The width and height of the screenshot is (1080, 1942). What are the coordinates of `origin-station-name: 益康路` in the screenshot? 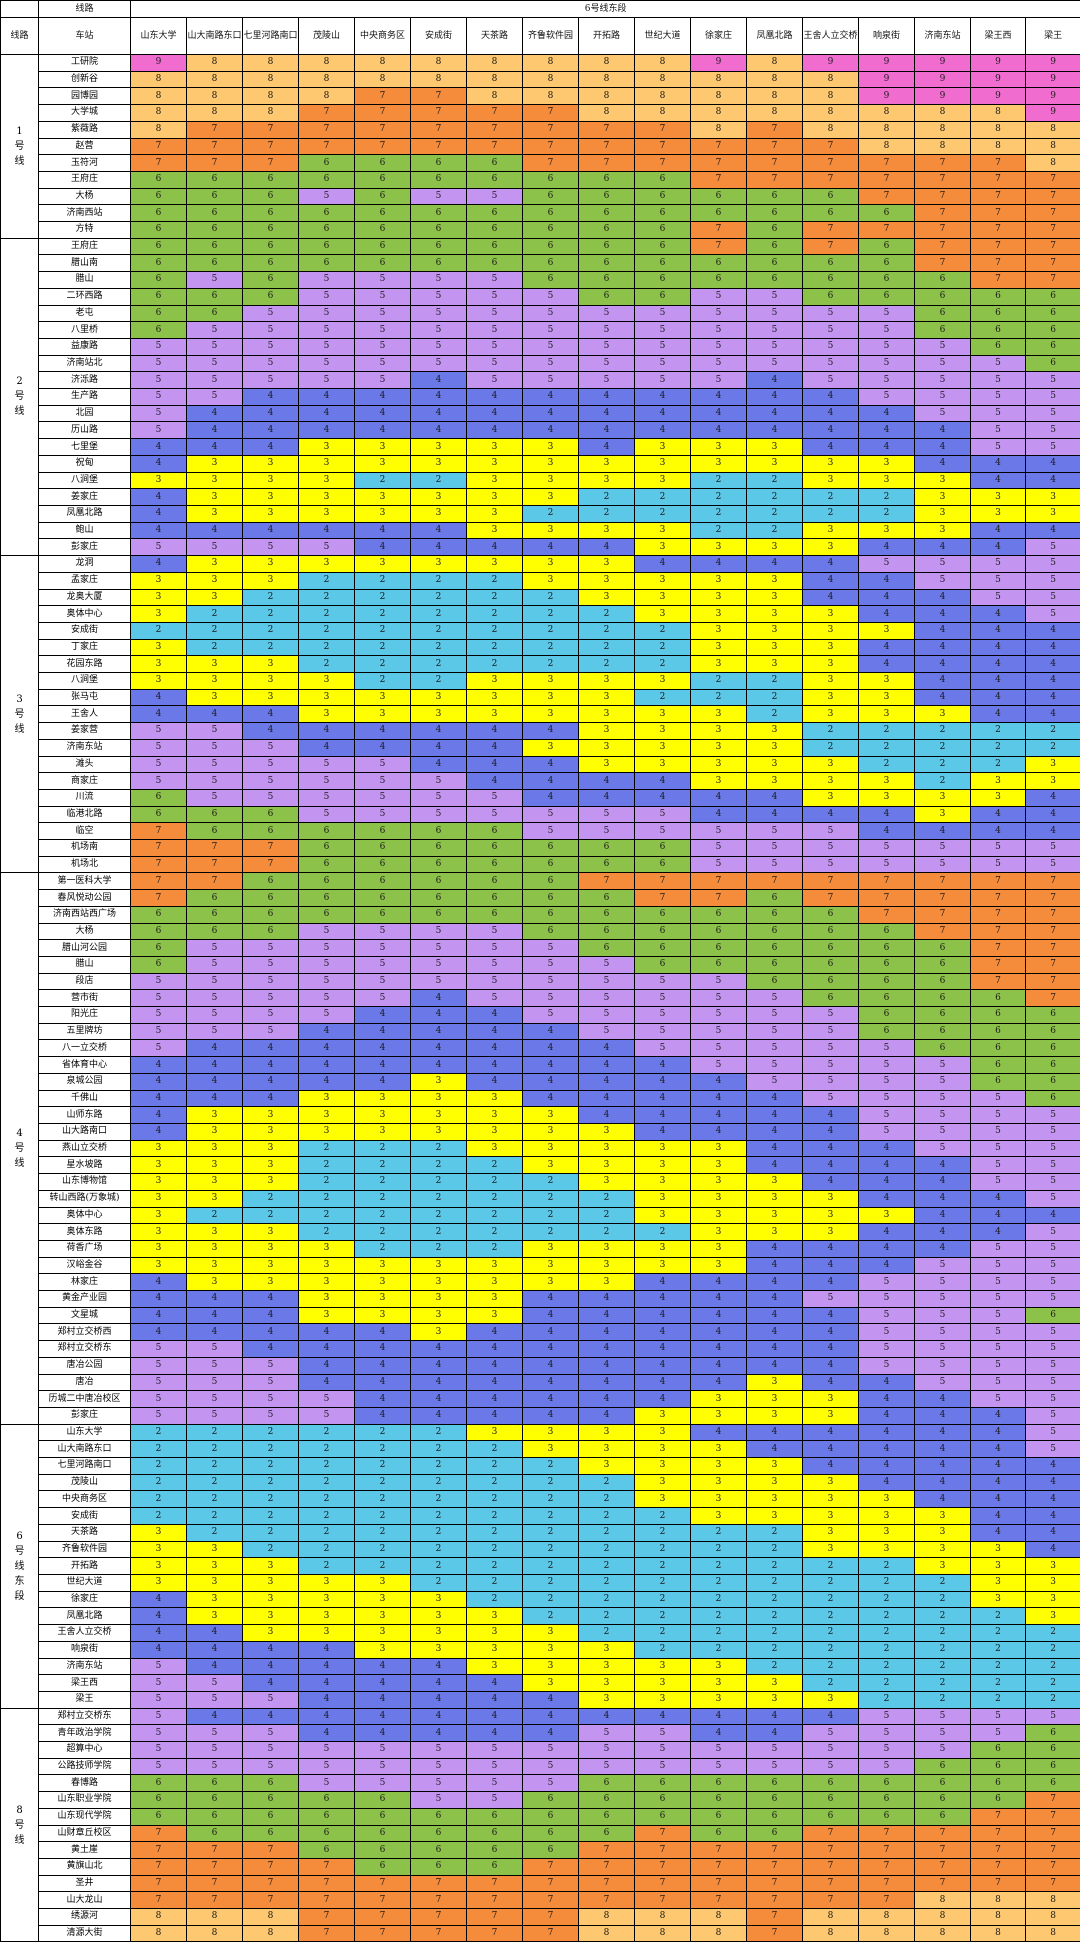 It's located at (84, 346).